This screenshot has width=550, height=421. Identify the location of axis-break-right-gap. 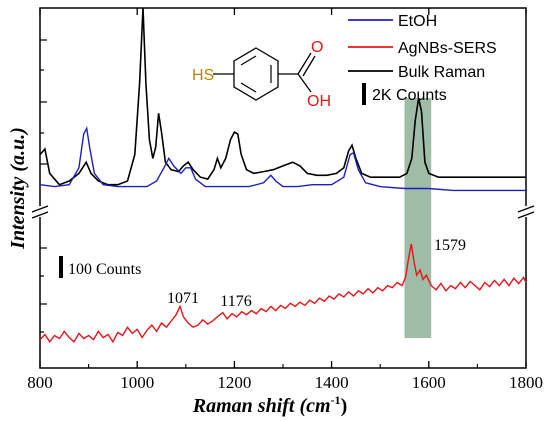
(526, 211).